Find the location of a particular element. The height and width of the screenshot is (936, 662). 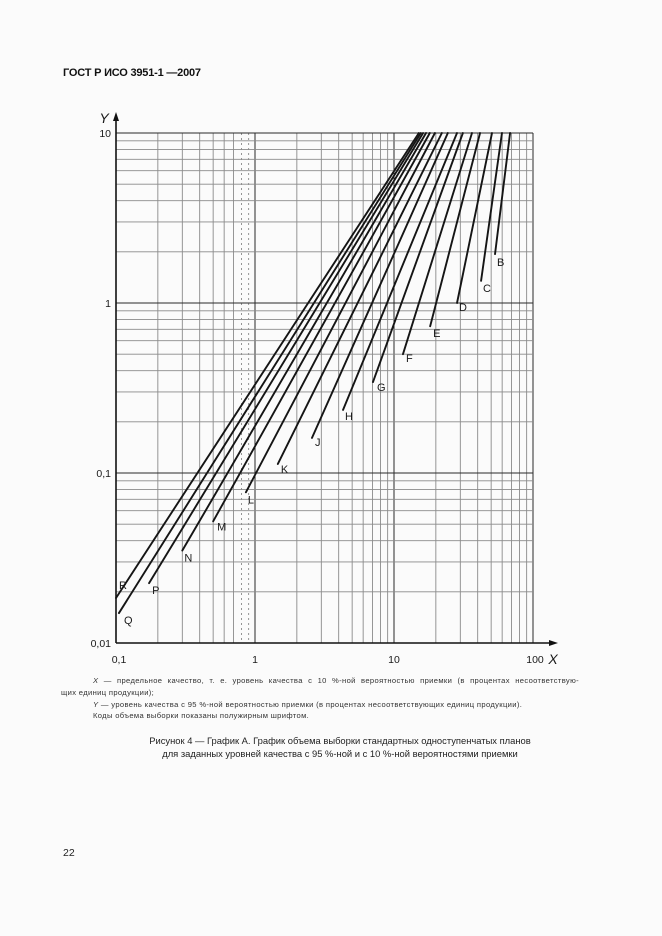

series-line-L is located at coordinates (340, 313).